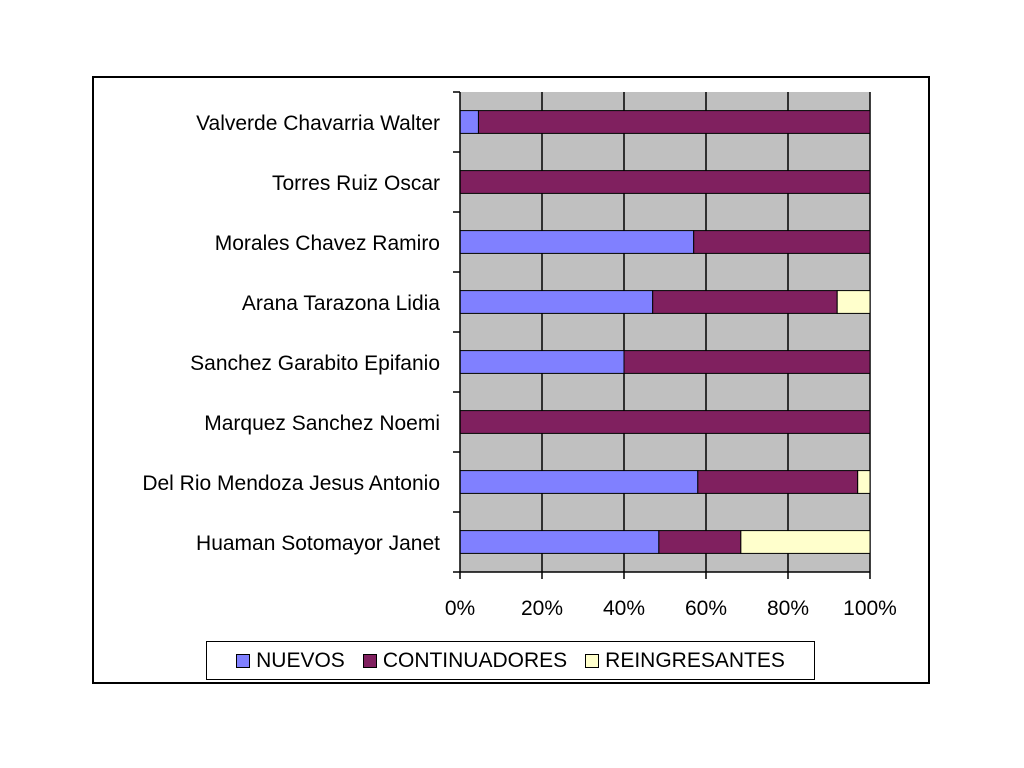  Describe the element at coordinates (291, 483) in the screenshot. I see `category-label: Del Rio Mendoza Jesus Antonio` at that location.